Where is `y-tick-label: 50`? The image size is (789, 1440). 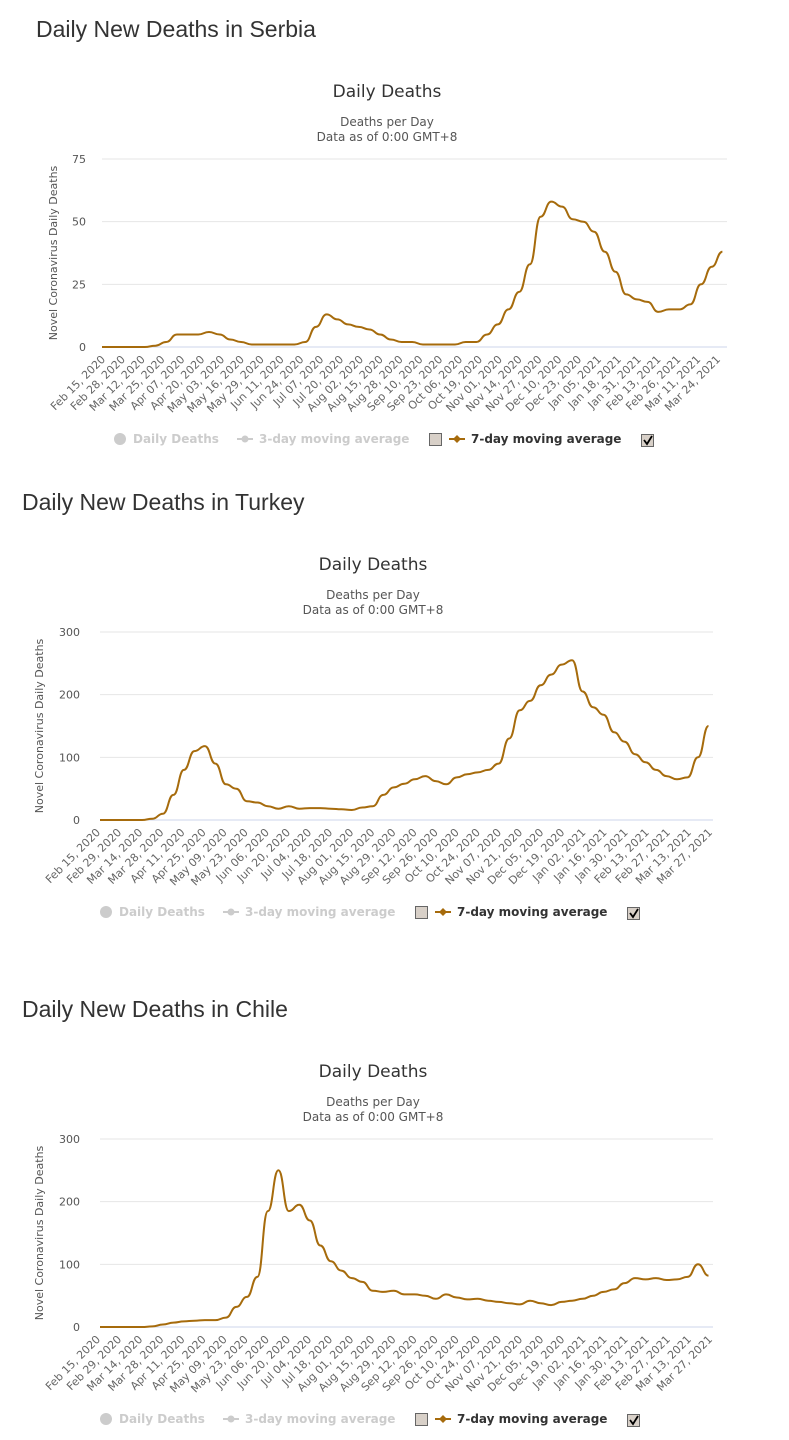
y-tick-label: 50 is located at coordinates (79, 222).